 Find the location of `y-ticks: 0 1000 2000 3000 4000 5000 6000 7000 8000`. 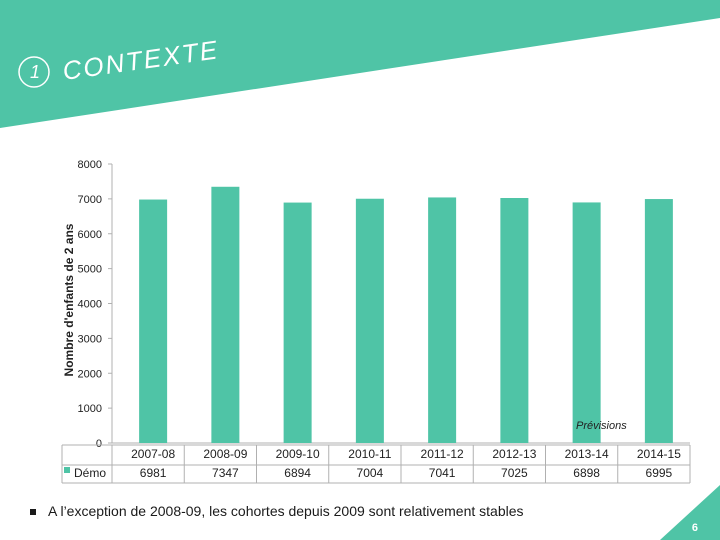

y-ticks: 0 1000 2000 3000 4000 5000 6000 7000 8000 is located at coordinates (95, 304).